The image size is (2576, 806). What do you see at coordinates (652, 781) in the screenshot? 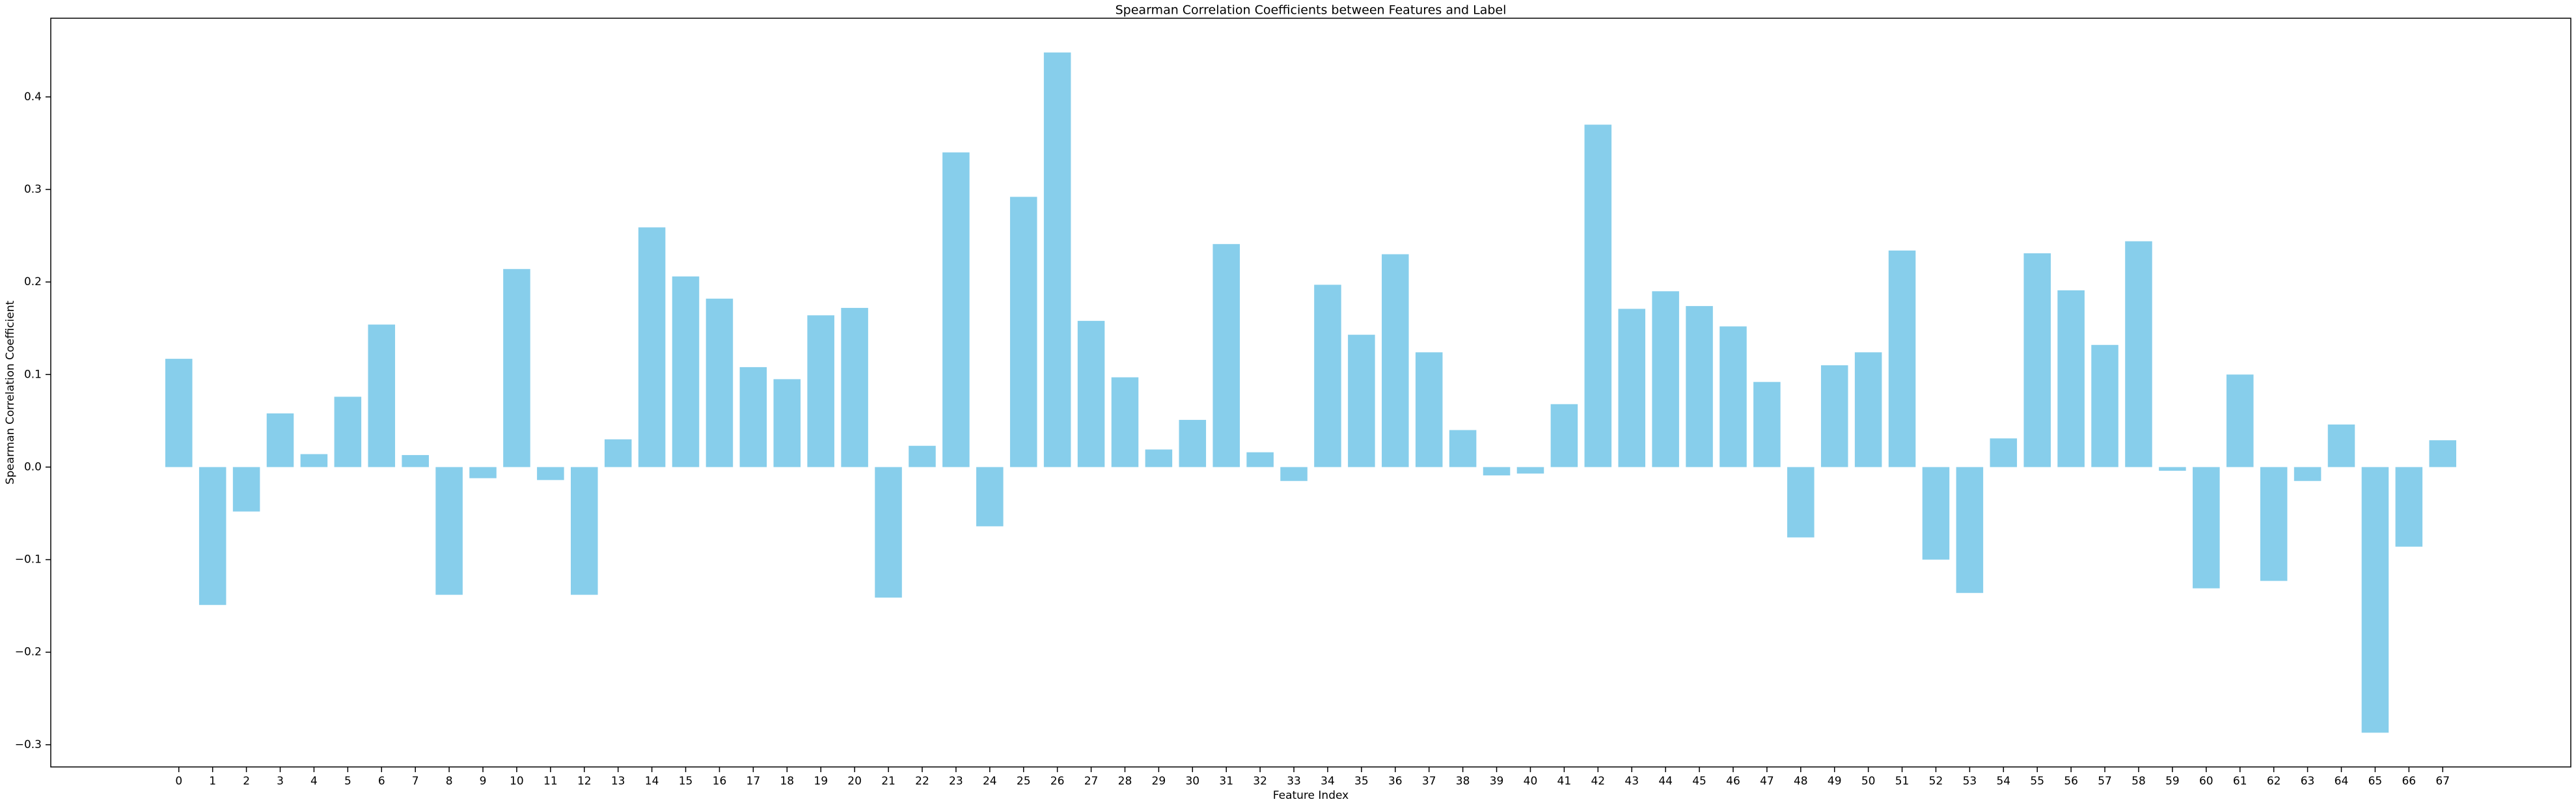
I see `x-tick-label: 14` at bounding box center [652, 781].